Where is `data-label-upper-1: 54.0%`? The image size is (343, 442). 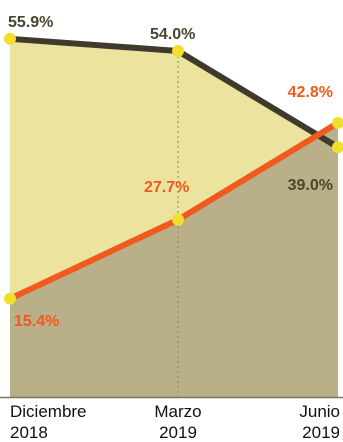 data-label-upper-1: 54.0% is located at coordinates (172, 34).